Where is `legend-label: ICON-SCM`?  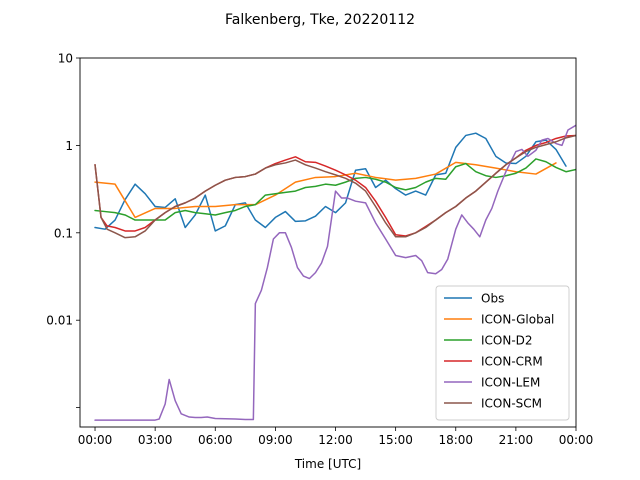 legend-label: ICON-SCM is located at coordinates (511, 404).